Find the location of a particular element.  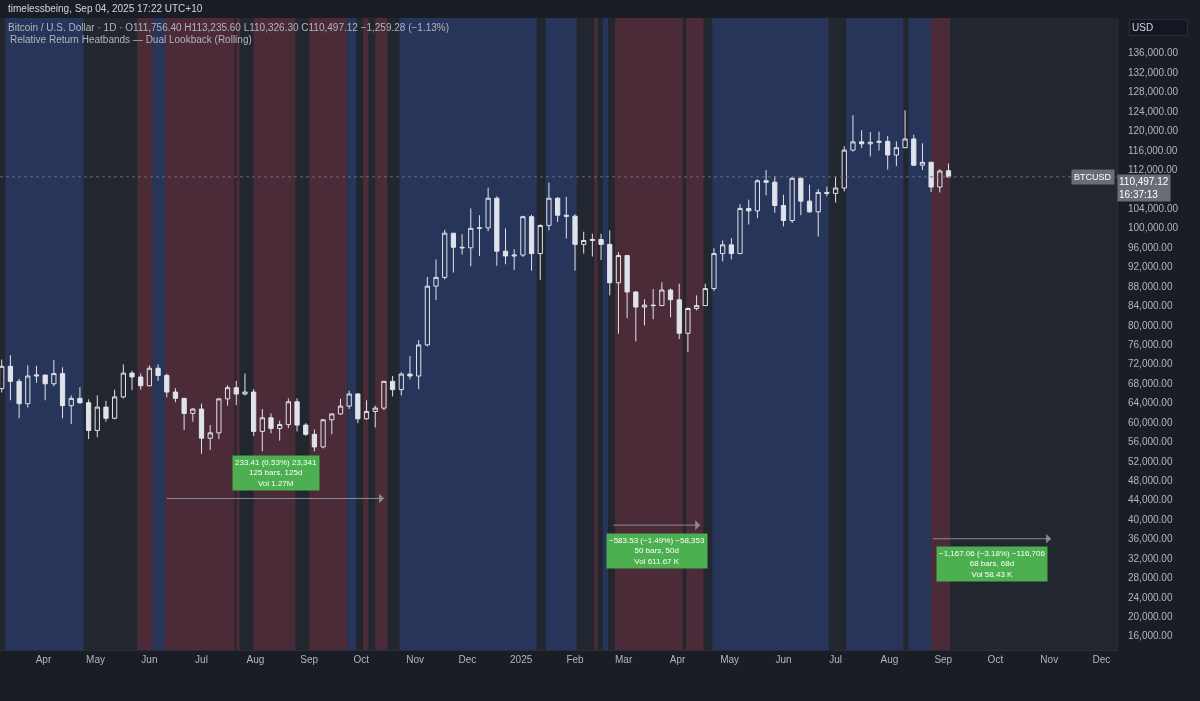

y-tick-label: 88,000.00 is located at coordinates (1150, 286).